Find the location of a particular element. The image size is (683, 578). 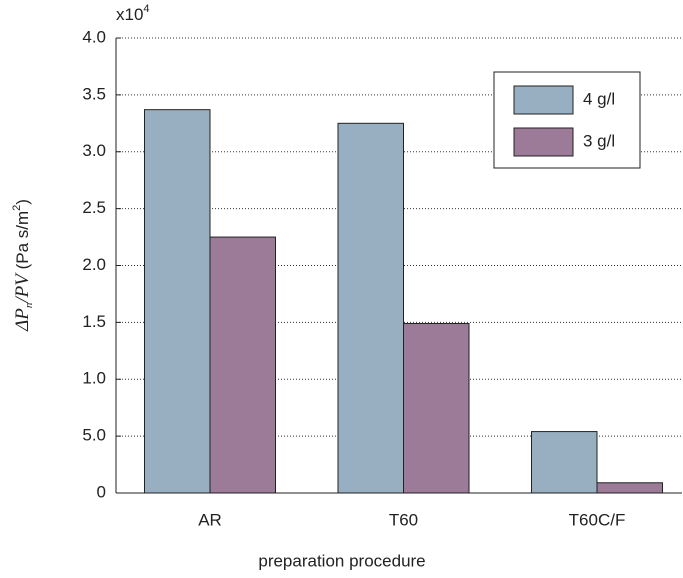

legend-label: 4 g/l is located at coordinates (599, 98).